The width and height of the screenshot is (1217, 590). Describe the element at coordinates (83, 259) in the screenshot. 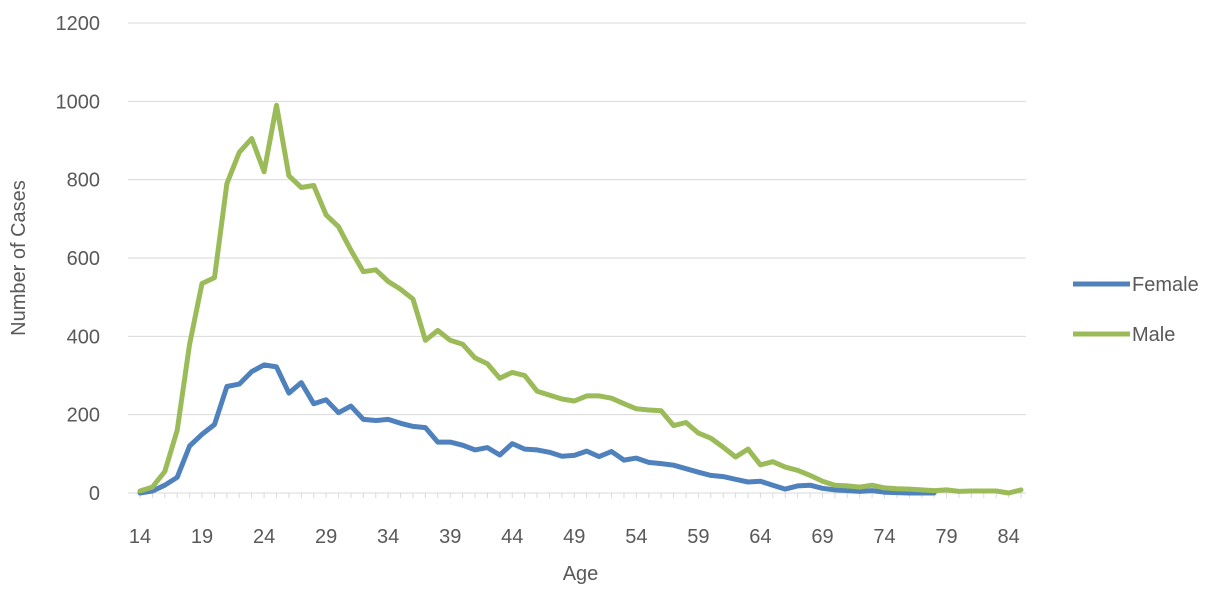

I see `y-tick-label: 600` at that location.